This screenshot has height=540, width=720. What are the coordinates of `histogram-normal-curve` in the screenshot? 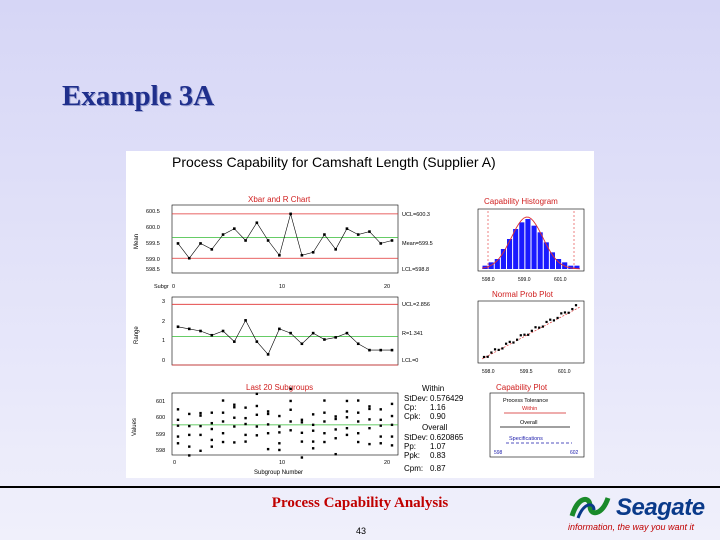 It's located at (531, 243).